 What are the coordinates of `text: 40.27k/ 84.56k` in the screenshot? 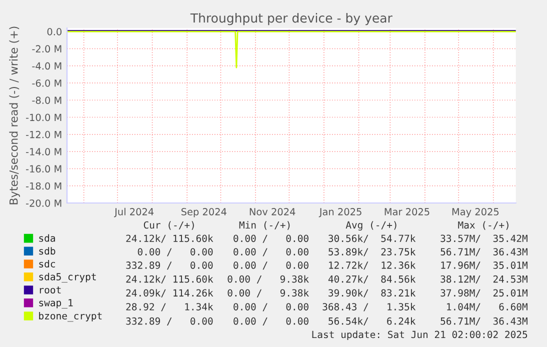 It's located at (372, 279).